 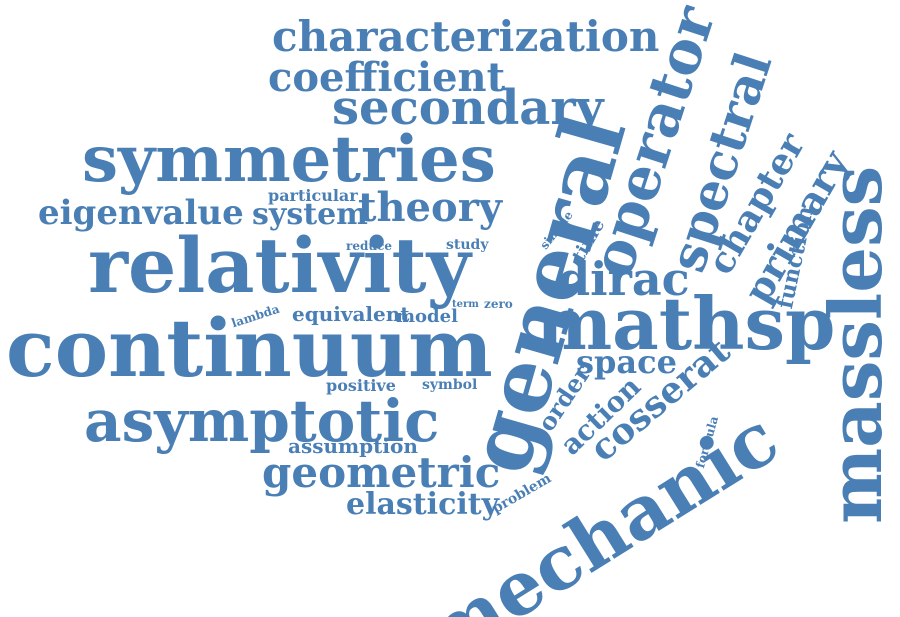 I want to click on word-continuum: continuum, so click(x=249, y=348).